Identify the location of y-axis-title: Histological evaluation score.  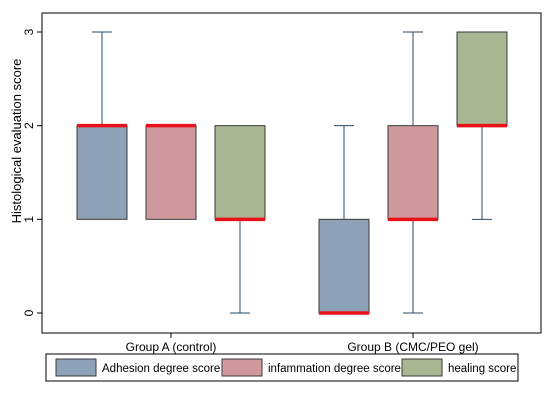
(16, 141).